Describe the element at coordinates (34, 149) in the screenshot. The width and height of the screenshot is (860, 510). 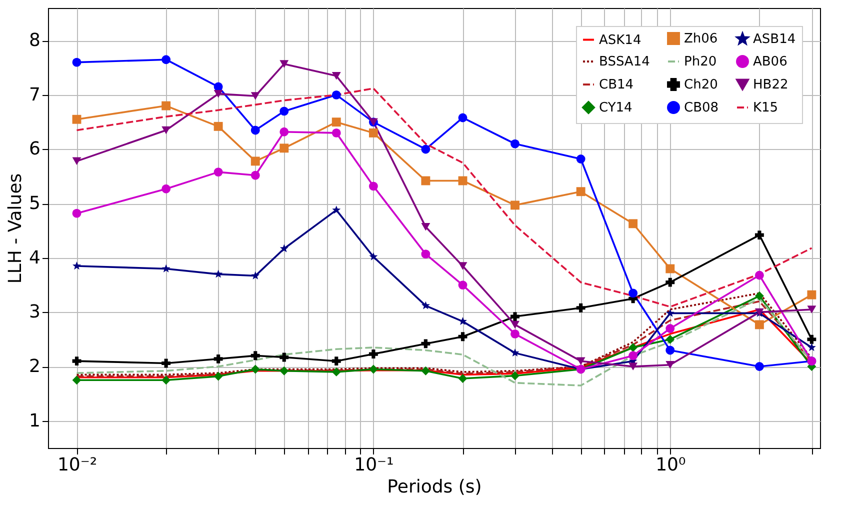
I see `y-tick-label: 6` at that location.